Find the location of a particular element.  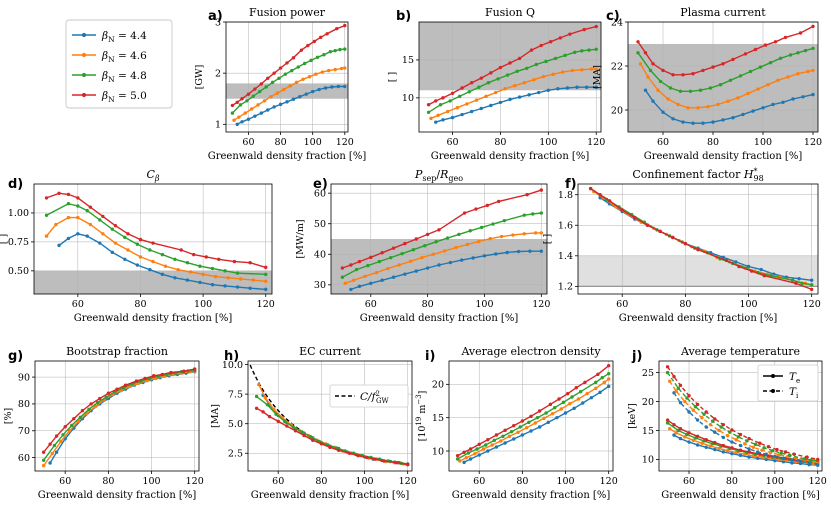

x-tick-label: 80 is located at coordinates (732, 481).